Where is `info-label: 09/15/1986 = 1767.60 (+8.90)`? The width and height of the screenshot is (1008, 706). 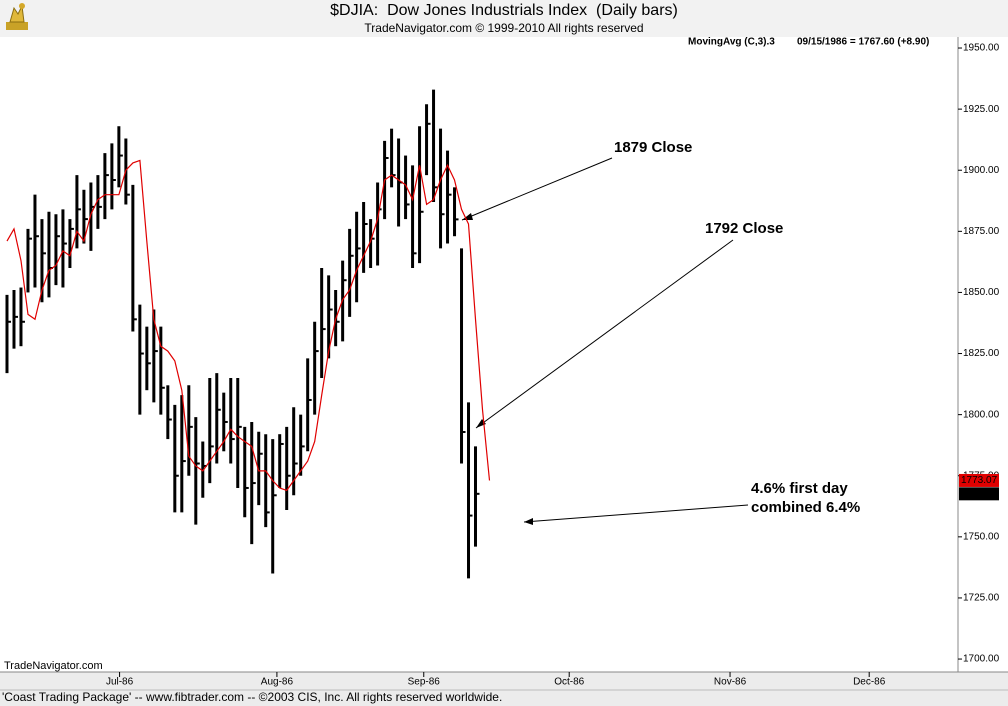
info-label: 09/15/1986 = 1767.60 (+8.90) is located at coordinates (863, 42).